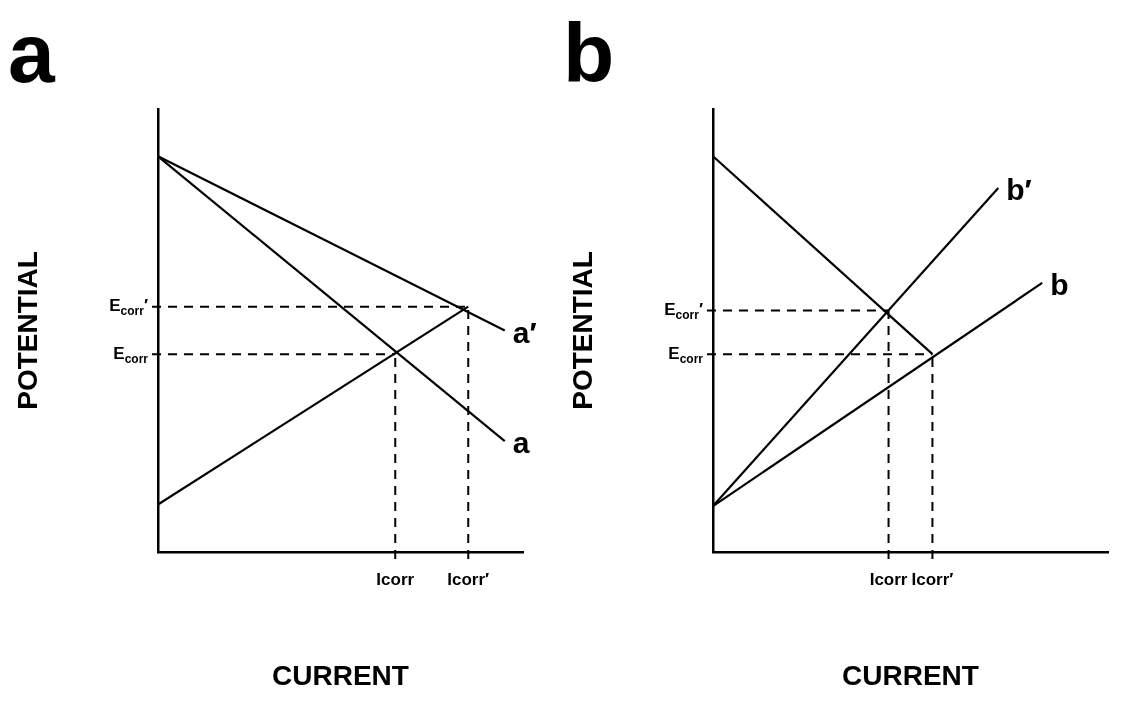  What do you see at coordinates (589, 52) in the screenshot?
I see `chart-title: b` at bounding box center [589, 52].